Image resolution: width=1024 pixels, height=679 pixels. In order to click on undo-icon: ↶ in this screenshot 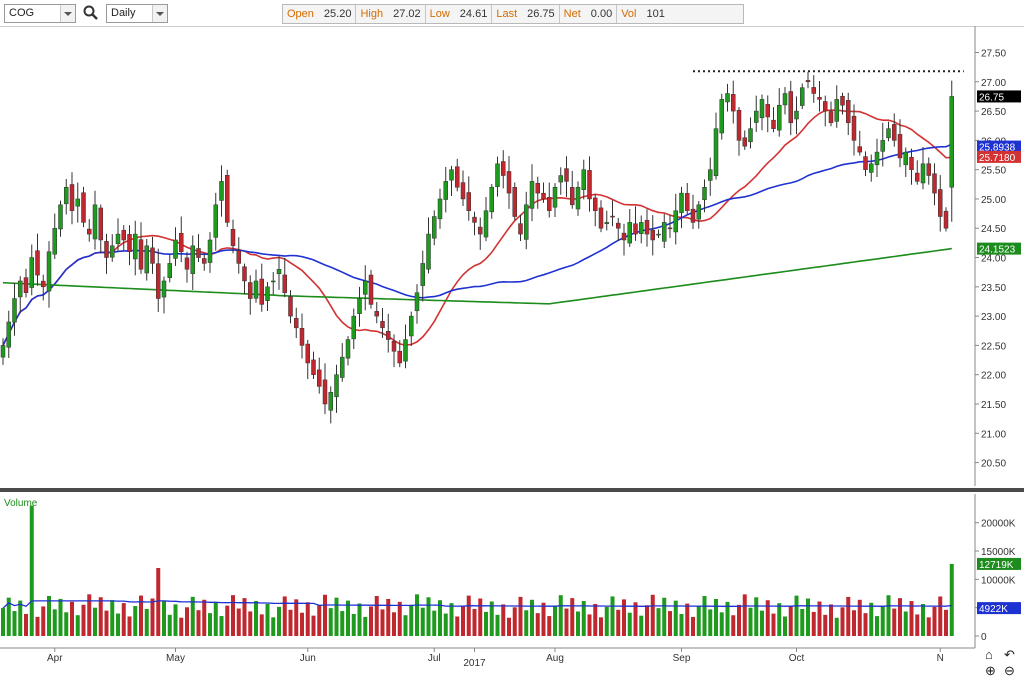, I will do `click(1009, 654)`.